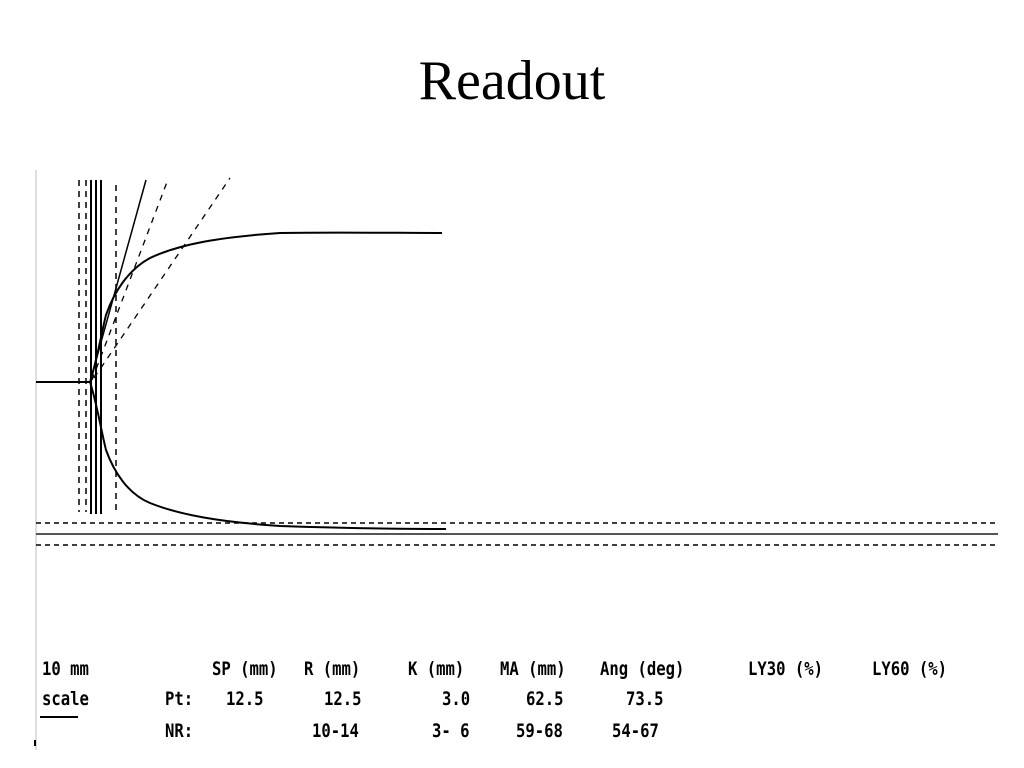 This screenshot has height=768, width=1024. I want to click on header-ly30: LY30 (%), so click(786, 669).